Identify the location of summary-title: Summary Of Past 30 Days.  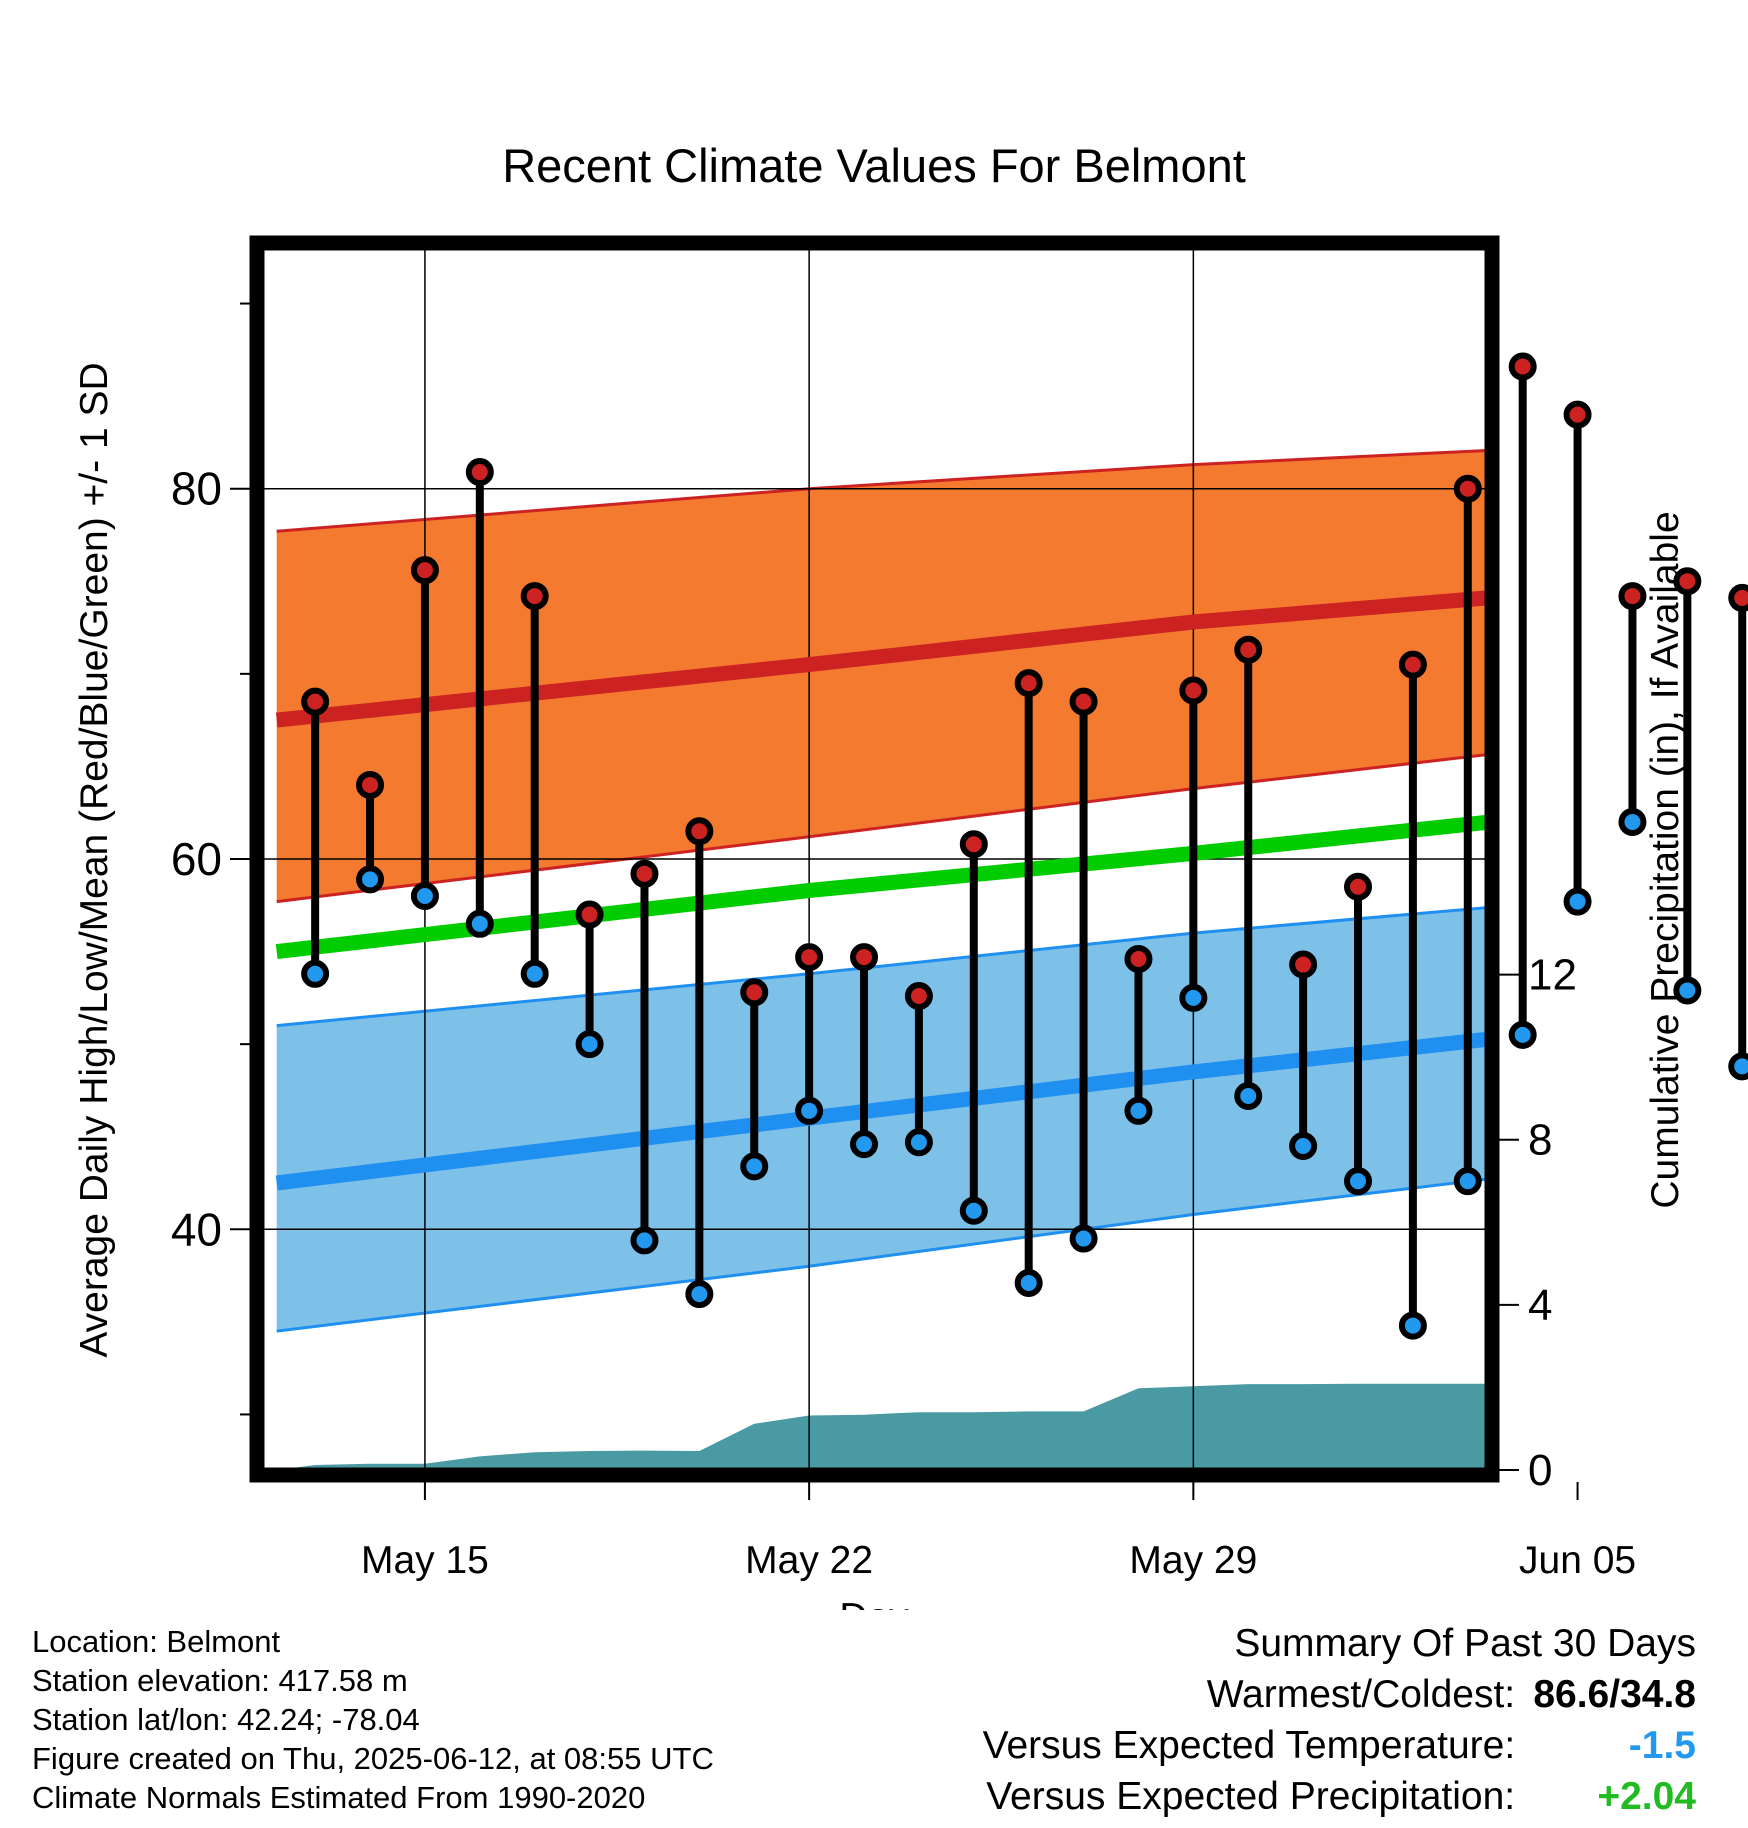
(1465, 1643).